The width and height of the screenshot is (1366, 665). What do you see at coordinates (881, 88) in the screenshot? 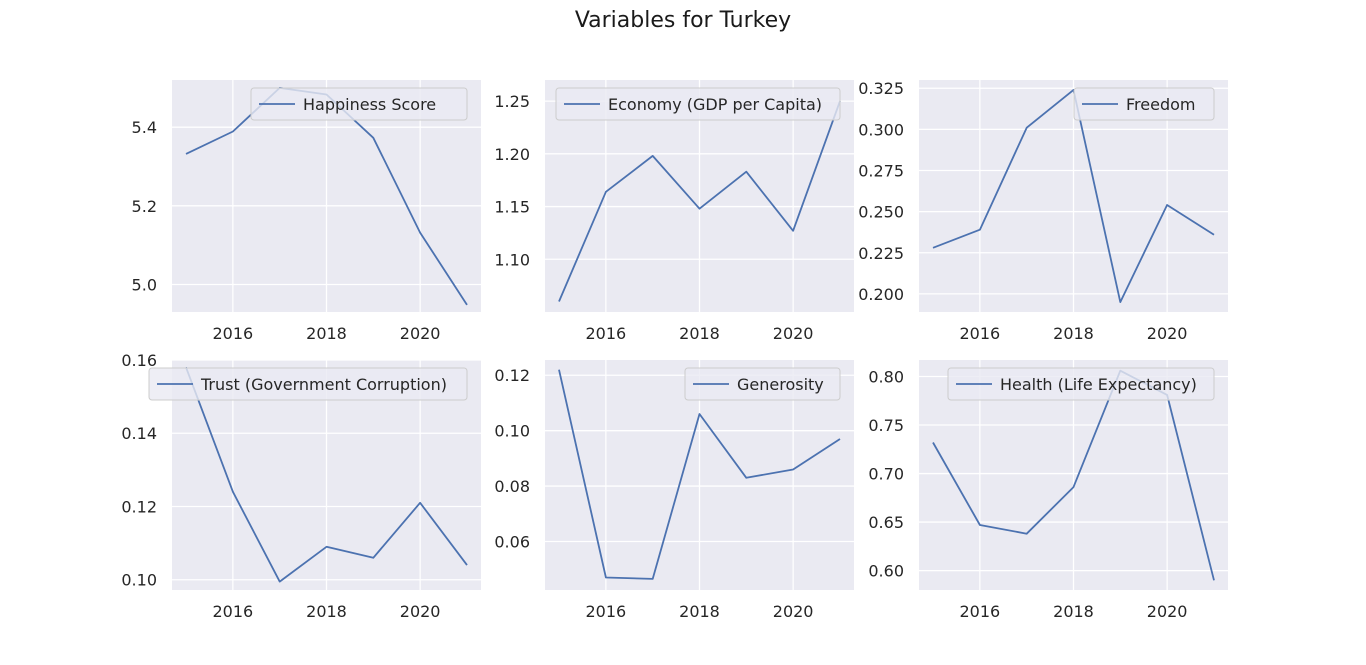
I see `y-tick-label: 0.325` at bounding box center [881, 88].